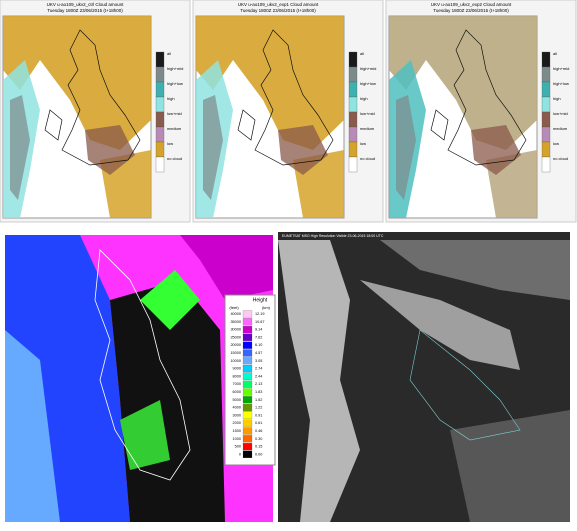  Describe the element at coordinates (235, 337) in the screenshot. I see `legend-feet: 25000` at that location.